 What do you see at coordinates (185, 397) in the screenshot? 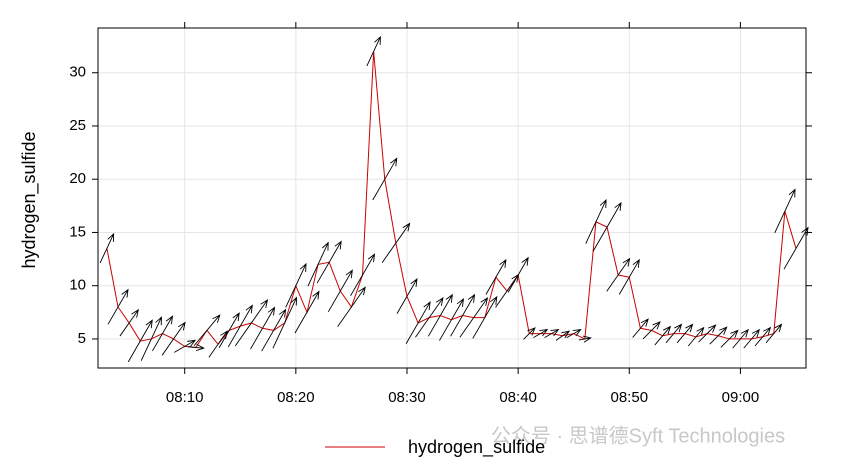
I see `x-tick-label: 08:10` at bounding box center [185, 397].